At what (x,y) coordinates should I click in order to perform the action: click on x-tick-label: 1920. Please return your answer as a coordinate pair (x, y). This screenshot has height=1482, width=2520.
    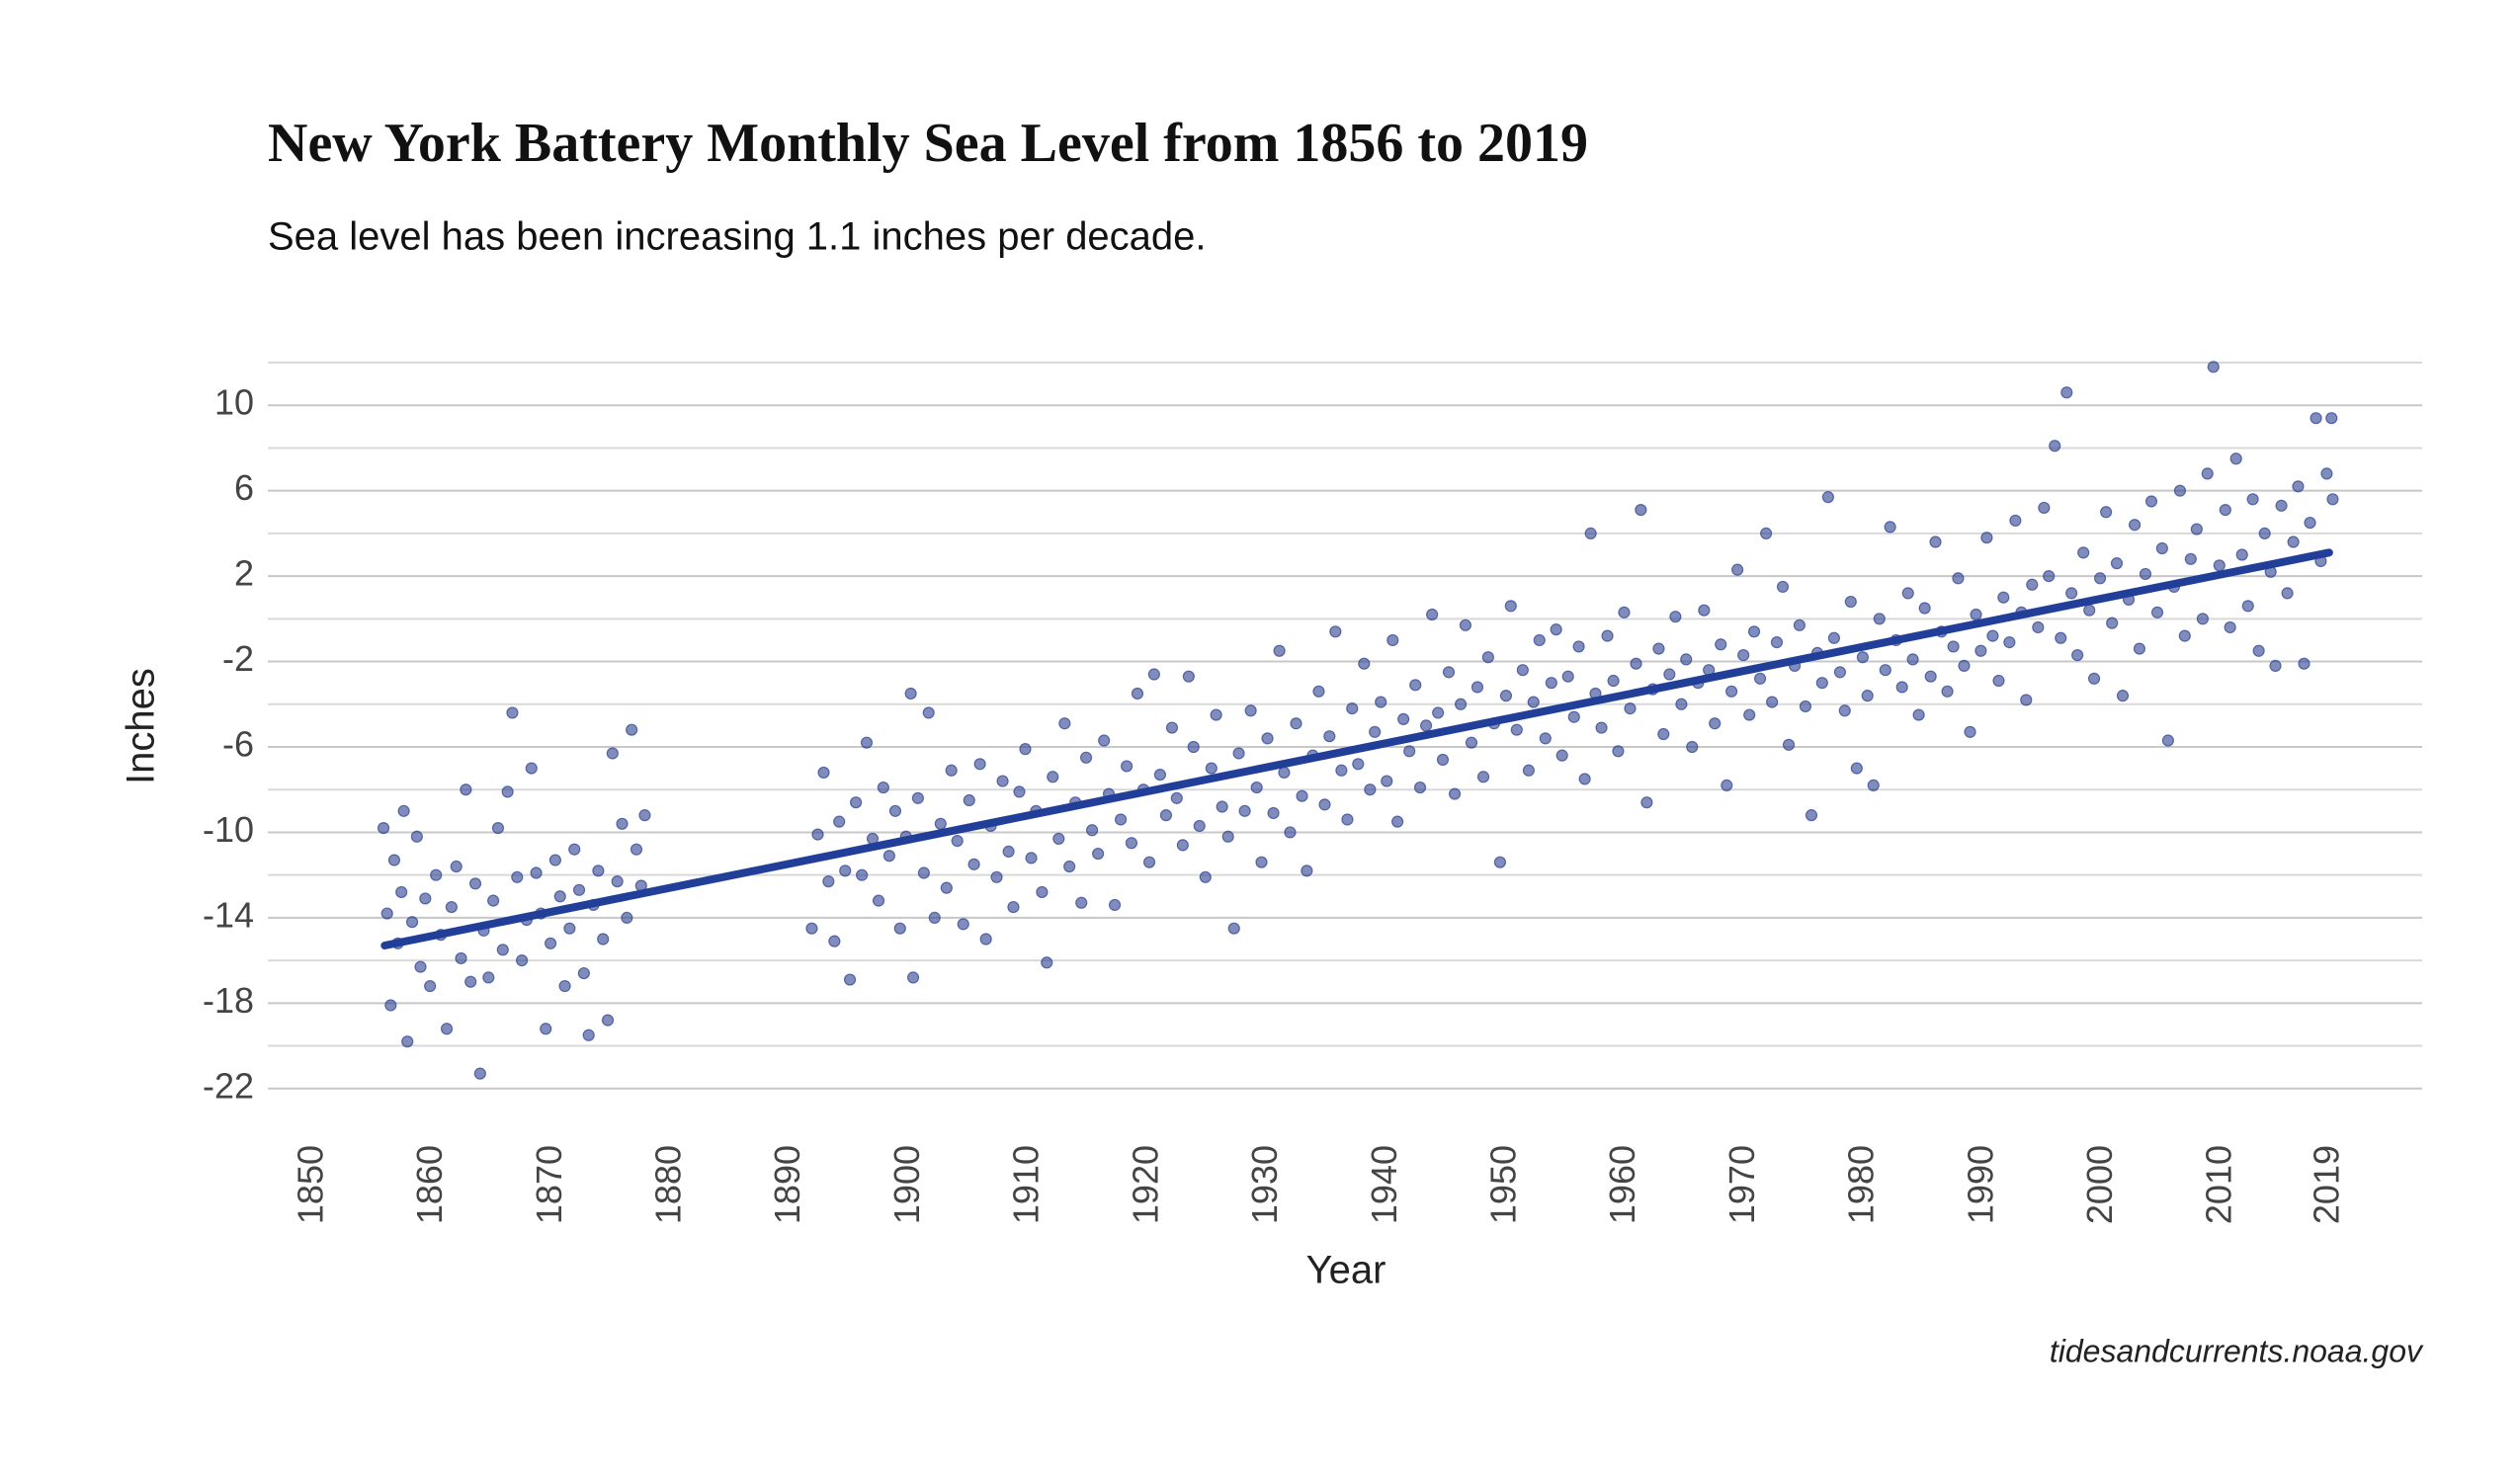
    Looking at the image, I should click on (1145, 1184).